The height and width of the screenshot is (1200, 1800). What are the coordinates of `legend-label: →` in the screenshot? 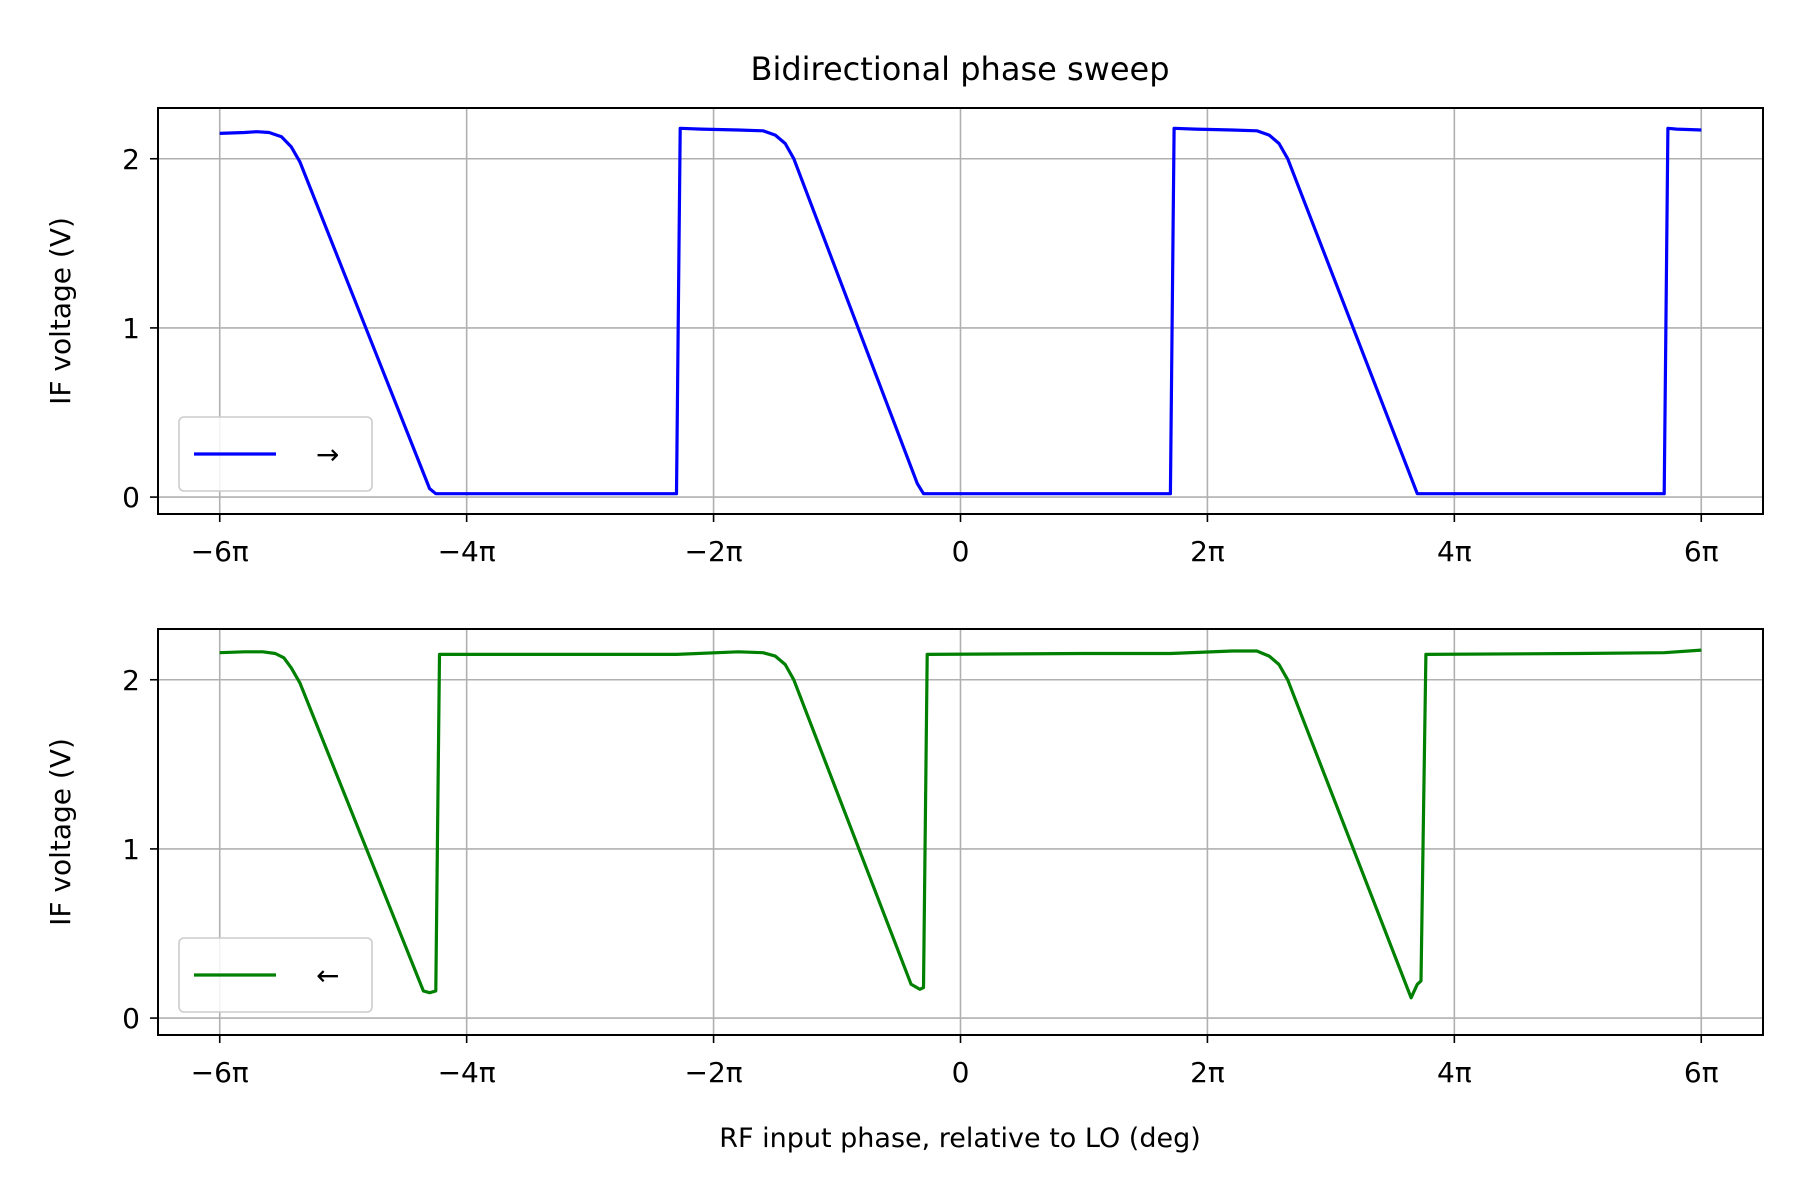 It's located at (327, 454).